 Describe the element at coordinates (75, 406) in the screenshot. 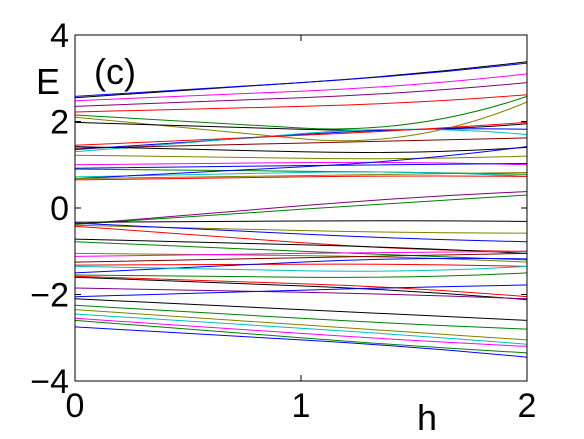

I see `x-tick-label: 0` at that location.